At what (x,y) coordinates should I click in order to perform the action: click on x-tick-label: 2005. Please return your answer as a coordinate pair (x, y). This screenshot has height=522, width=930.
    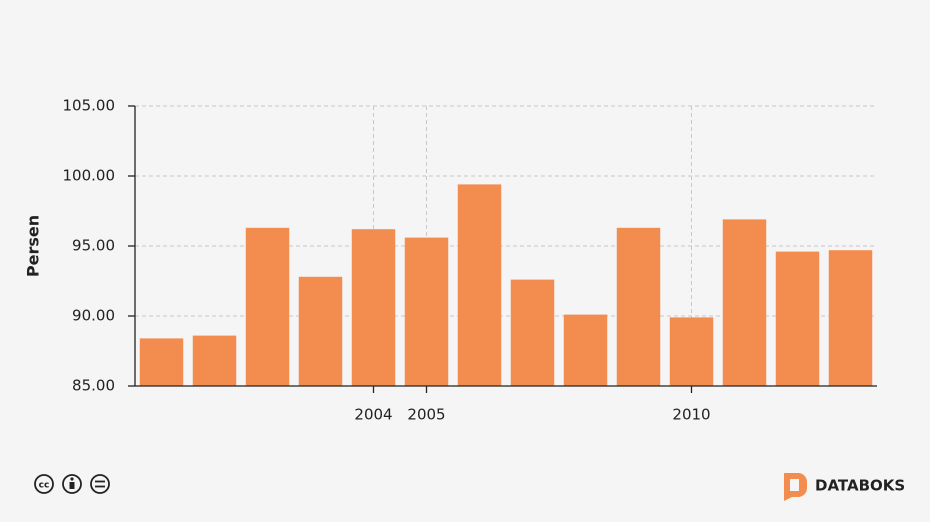
    Looking at the image, I should click on (426, 415).